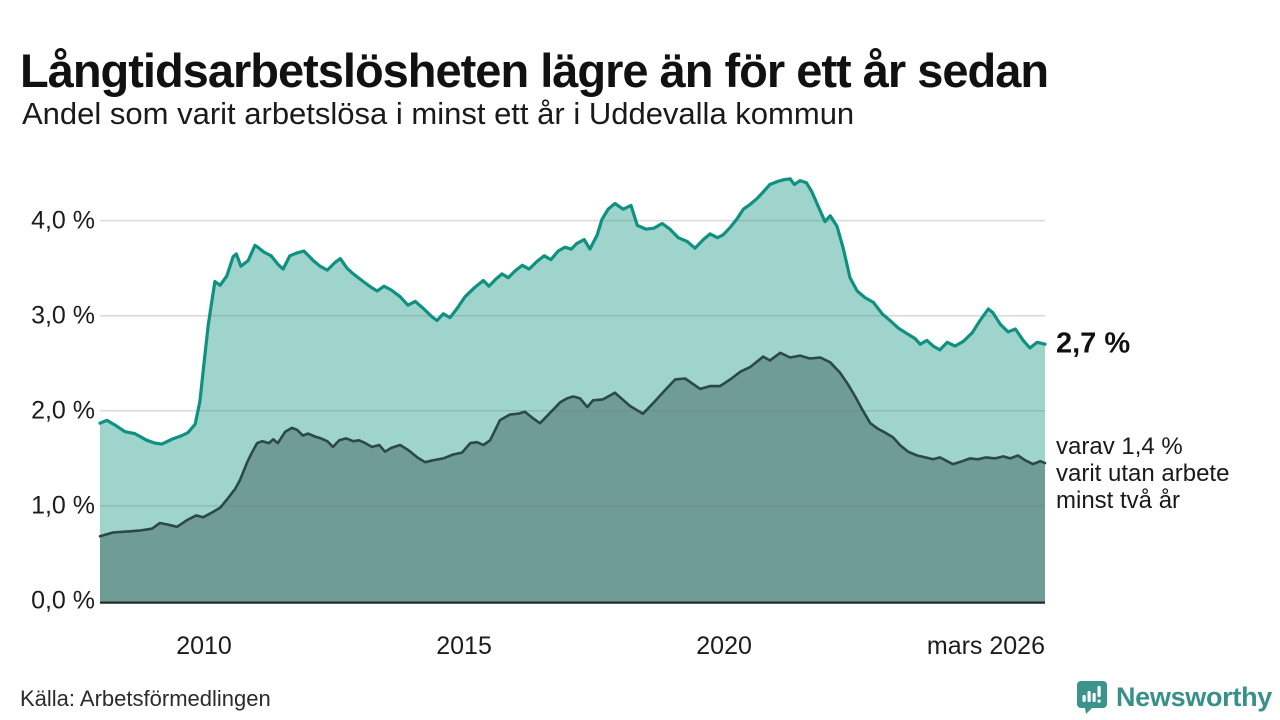 The height and width of the screenshot is (720, 1280). I want to click on newsworthy-icon, so click(1091, 697).